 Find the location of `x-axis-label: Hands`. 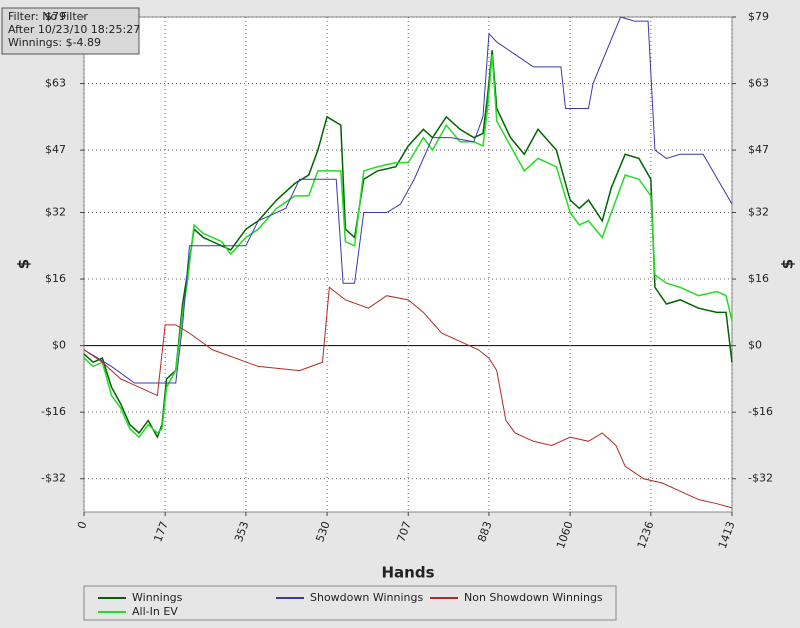

x-axis-label: Hands is located at coordinates (407, 573).